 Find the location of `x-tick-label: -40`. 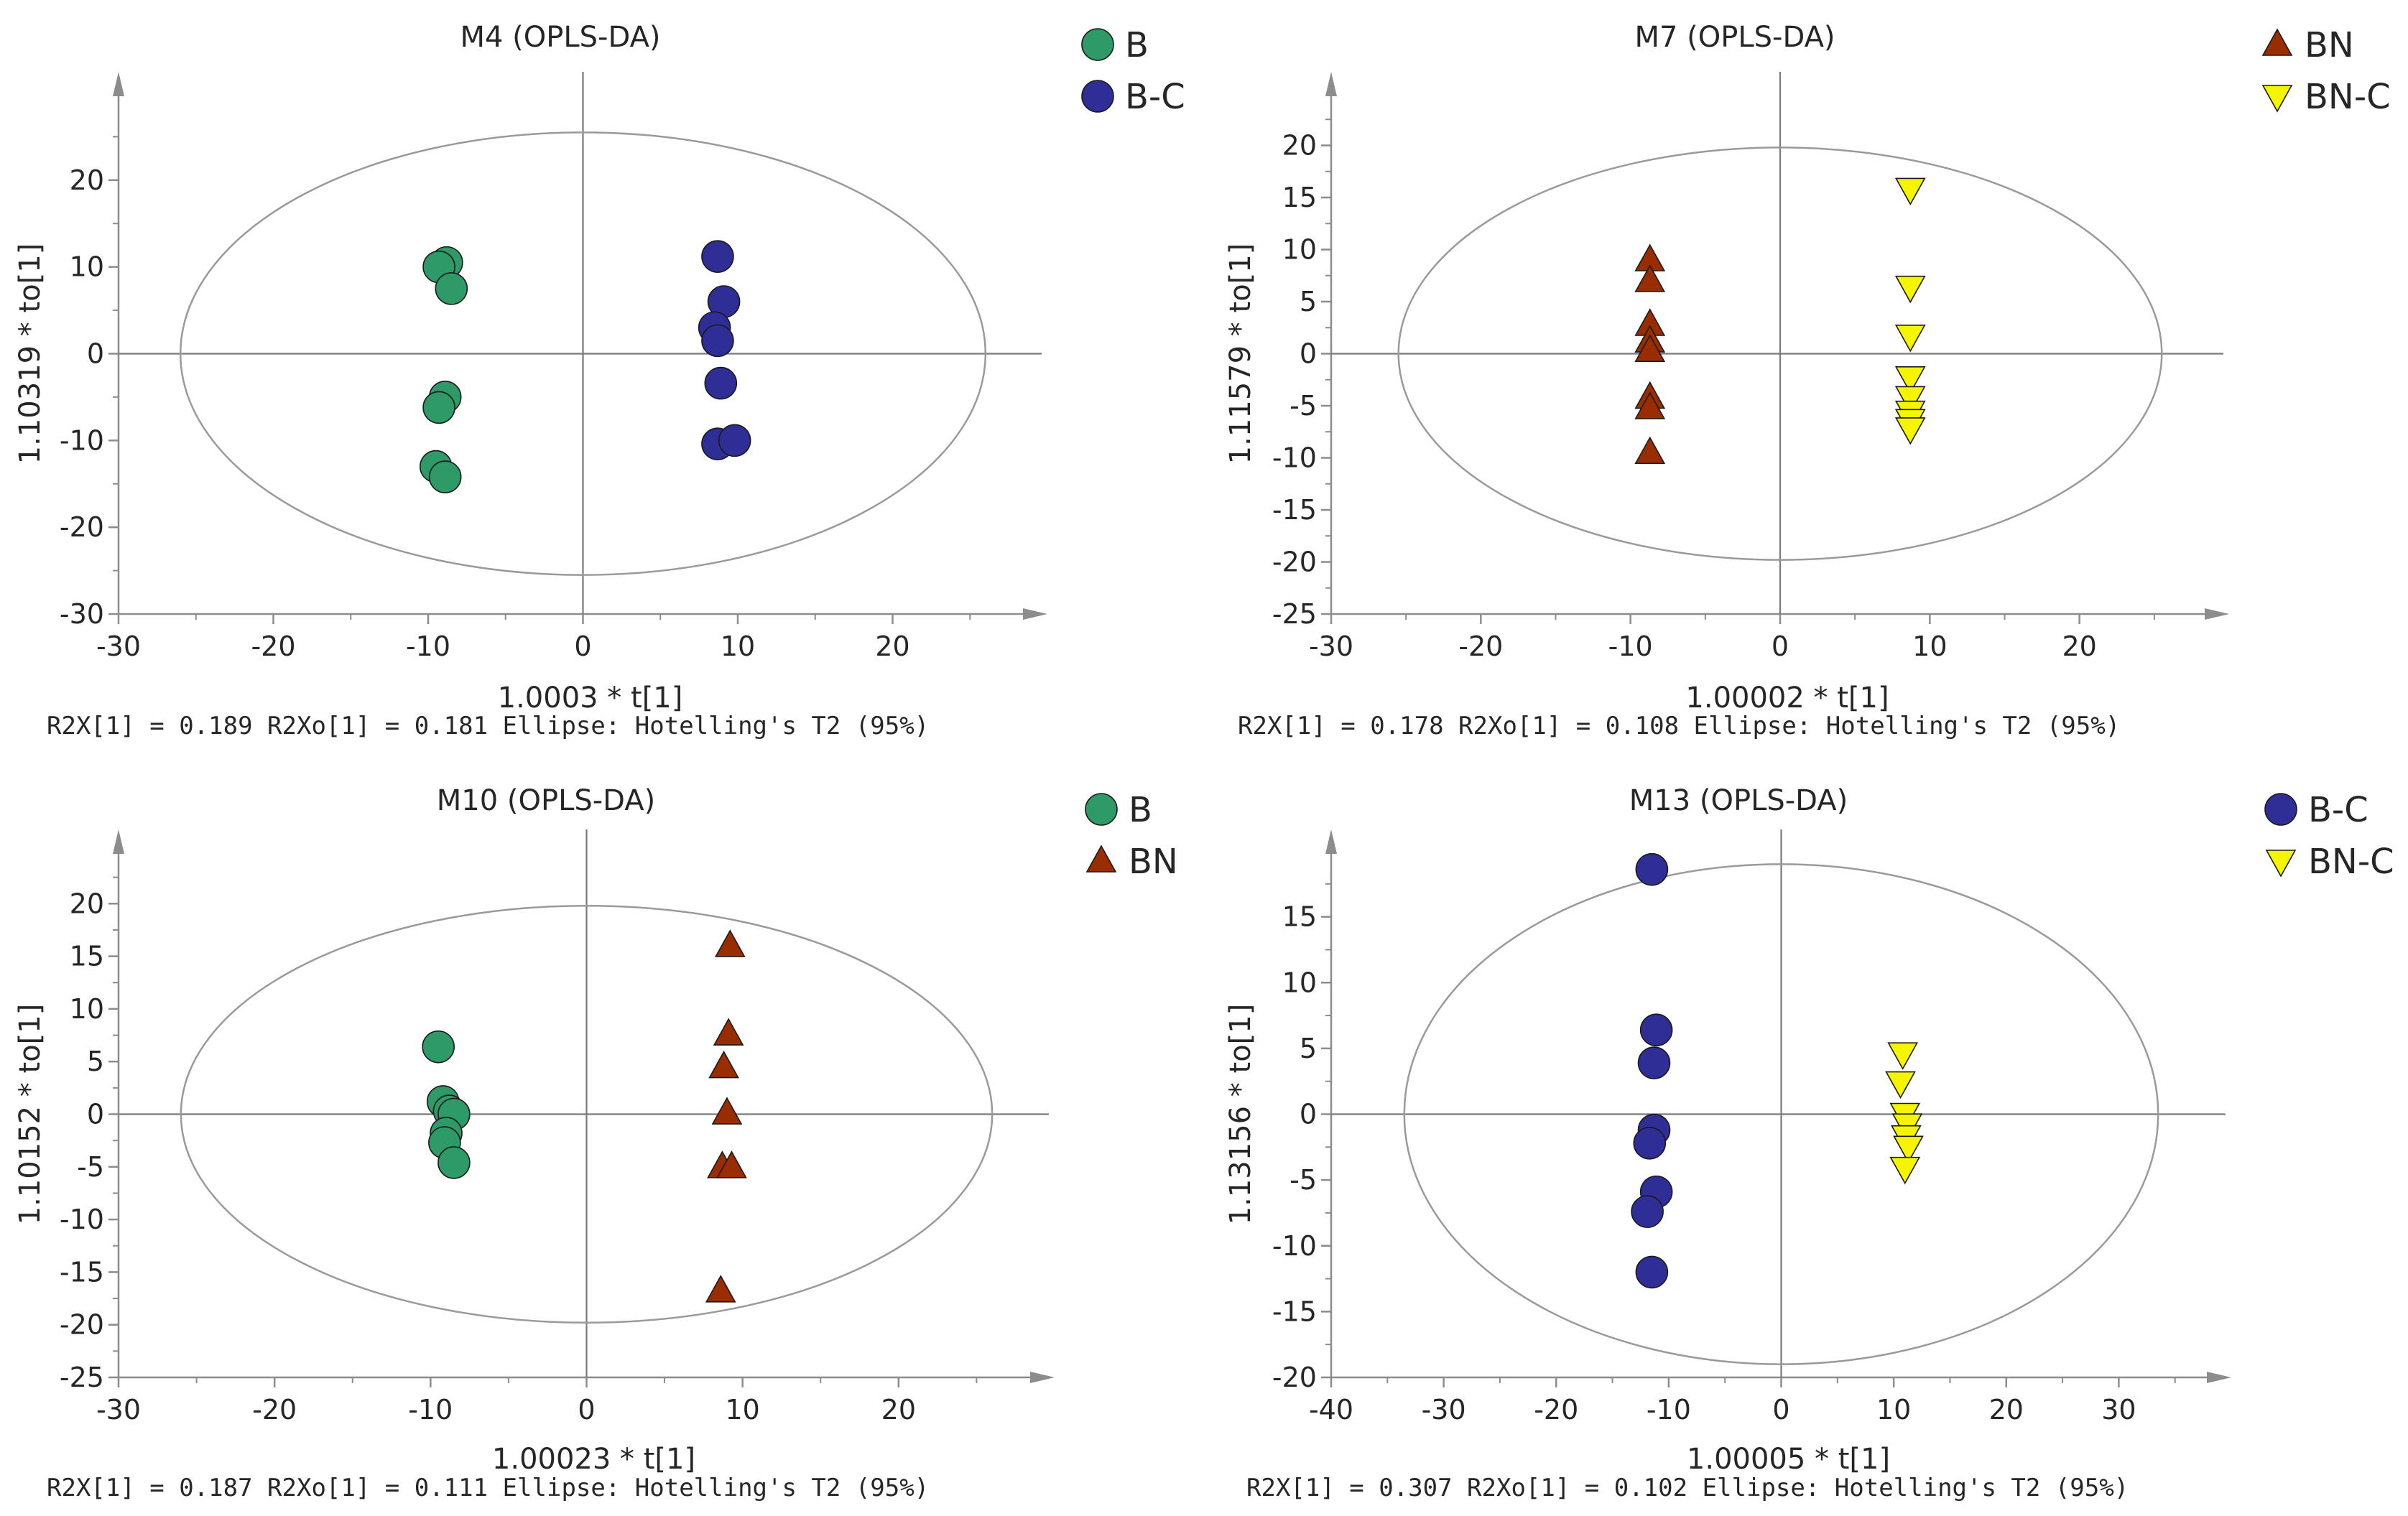

x-tick-label: -40 is located at coordinates (1331, 1410).